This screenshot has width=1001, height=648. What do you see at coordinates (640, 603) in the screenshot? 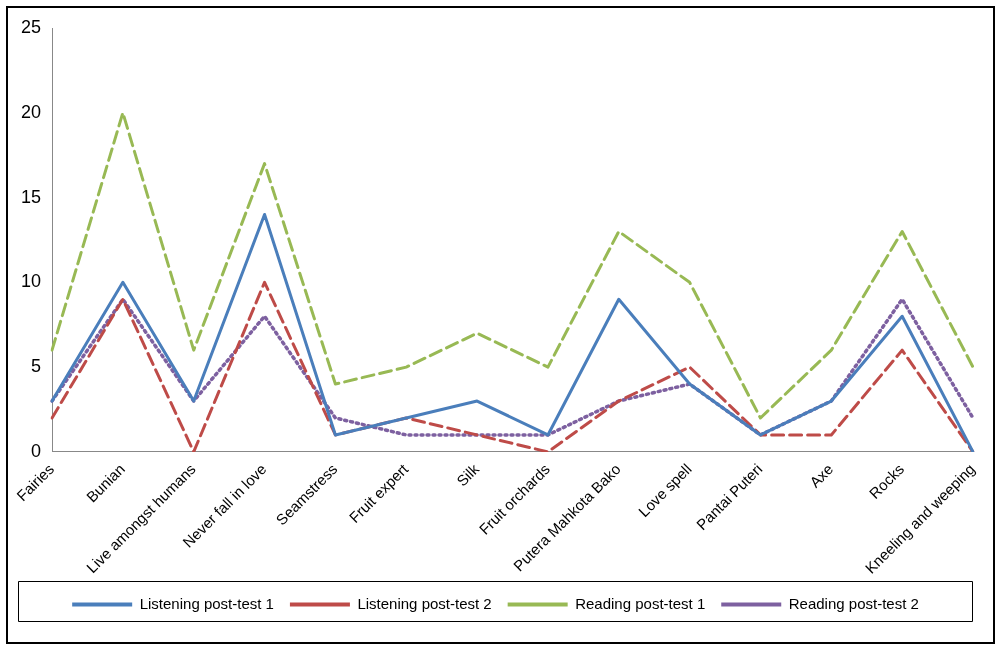
I see `legend-label: Reading post-test 1` at bounding box center [640, 603].